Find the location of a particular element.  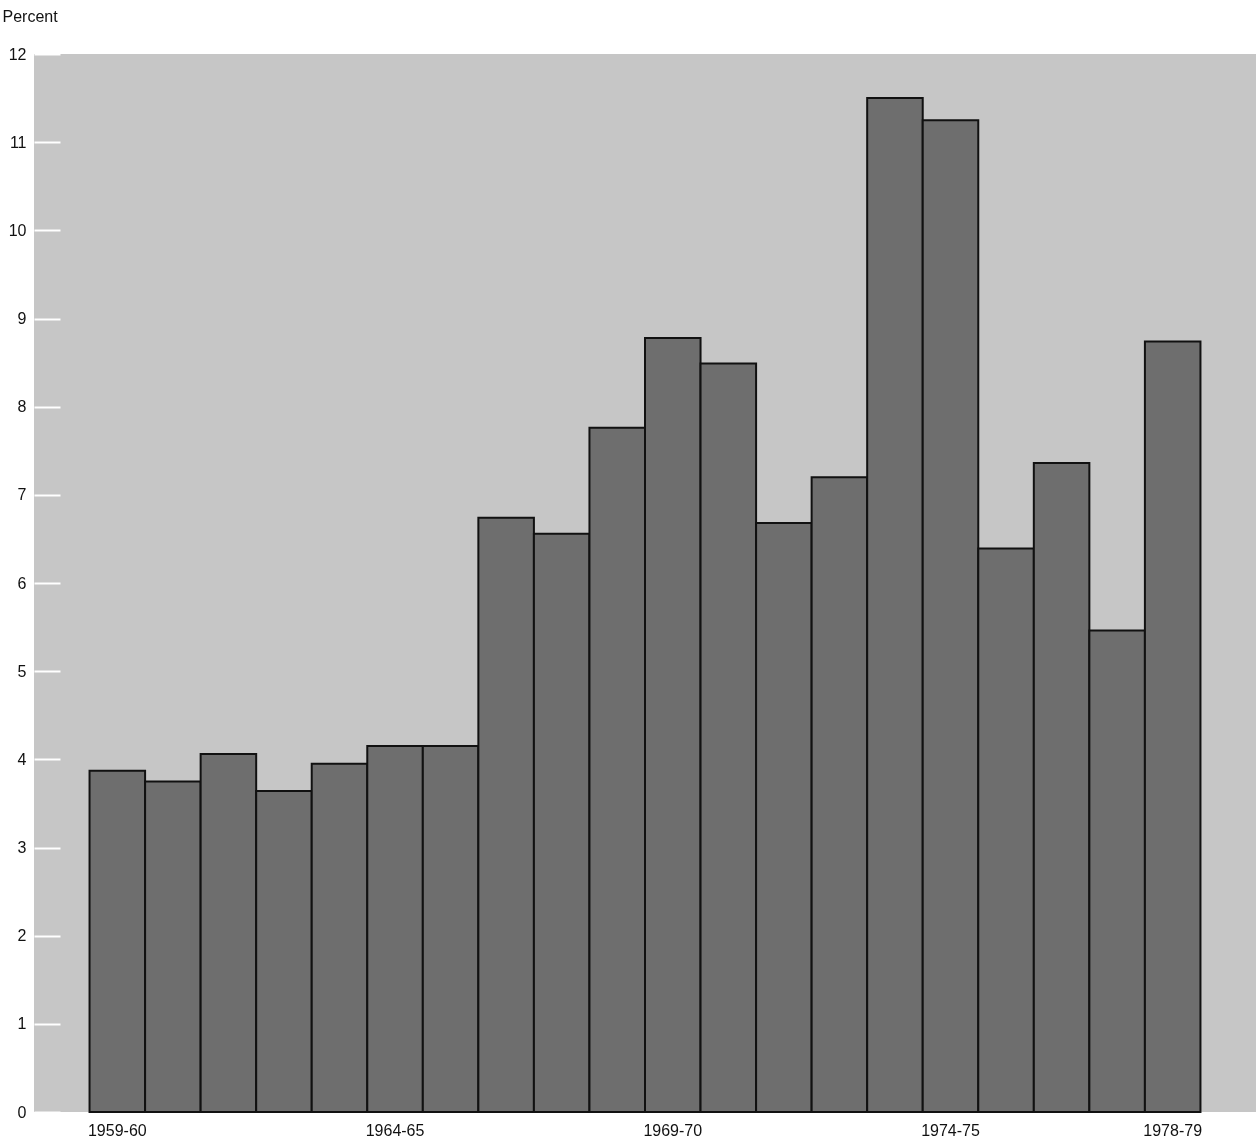

x-tick-label: 1959-60 is located at coordinates (117, 1130).